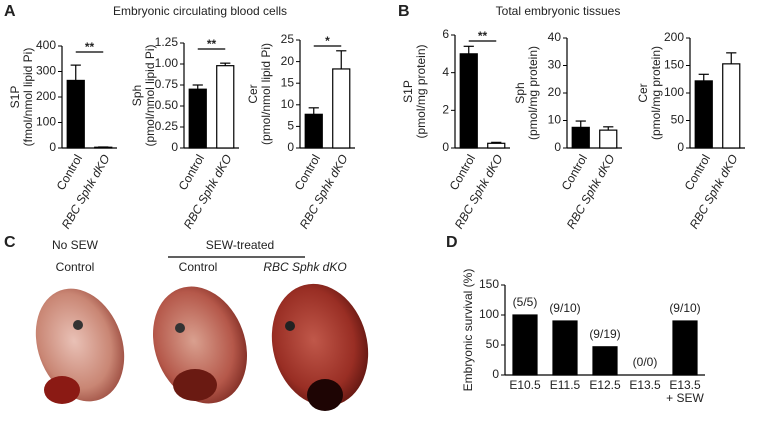 This screenshot has width=759, height=429. I want to click on panel-title: Embryonic circulating blood cells, so click(200, 11).